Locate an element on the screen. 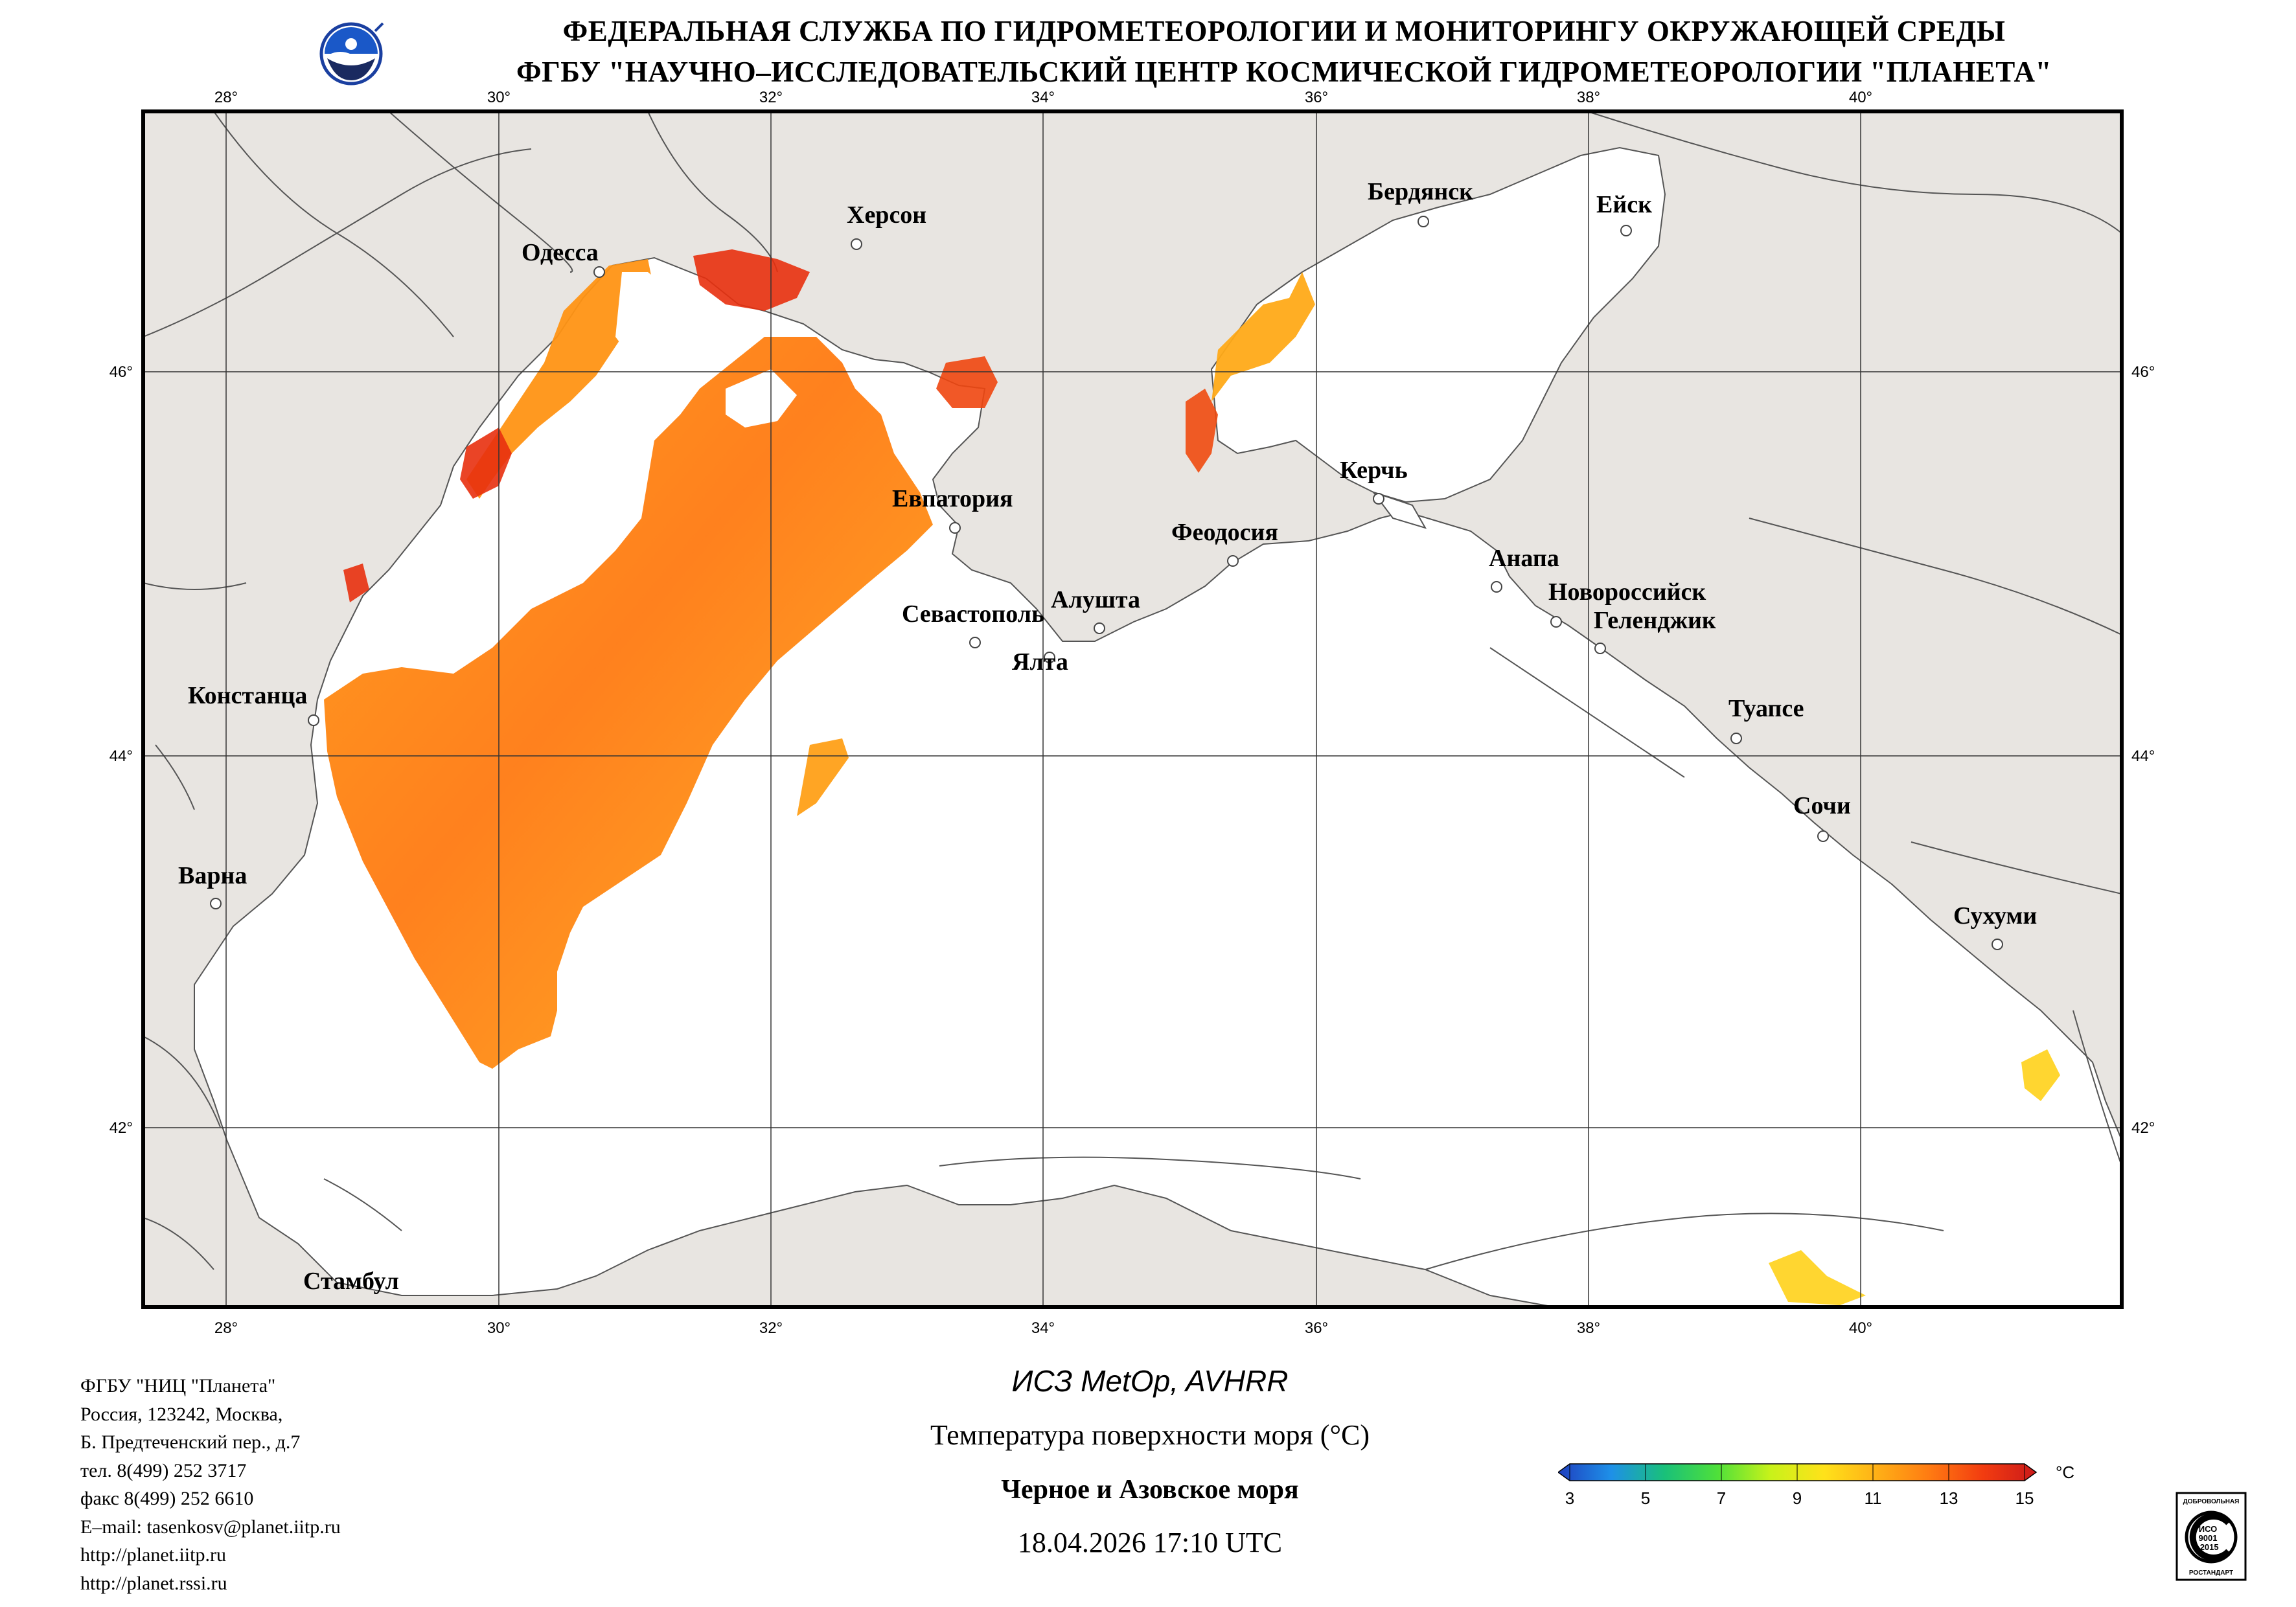 The width and height of the screenshot is (2296, 1607). contact-address: Б. Предтеченский пер., д.7 is located at coordinates (190, 1442).